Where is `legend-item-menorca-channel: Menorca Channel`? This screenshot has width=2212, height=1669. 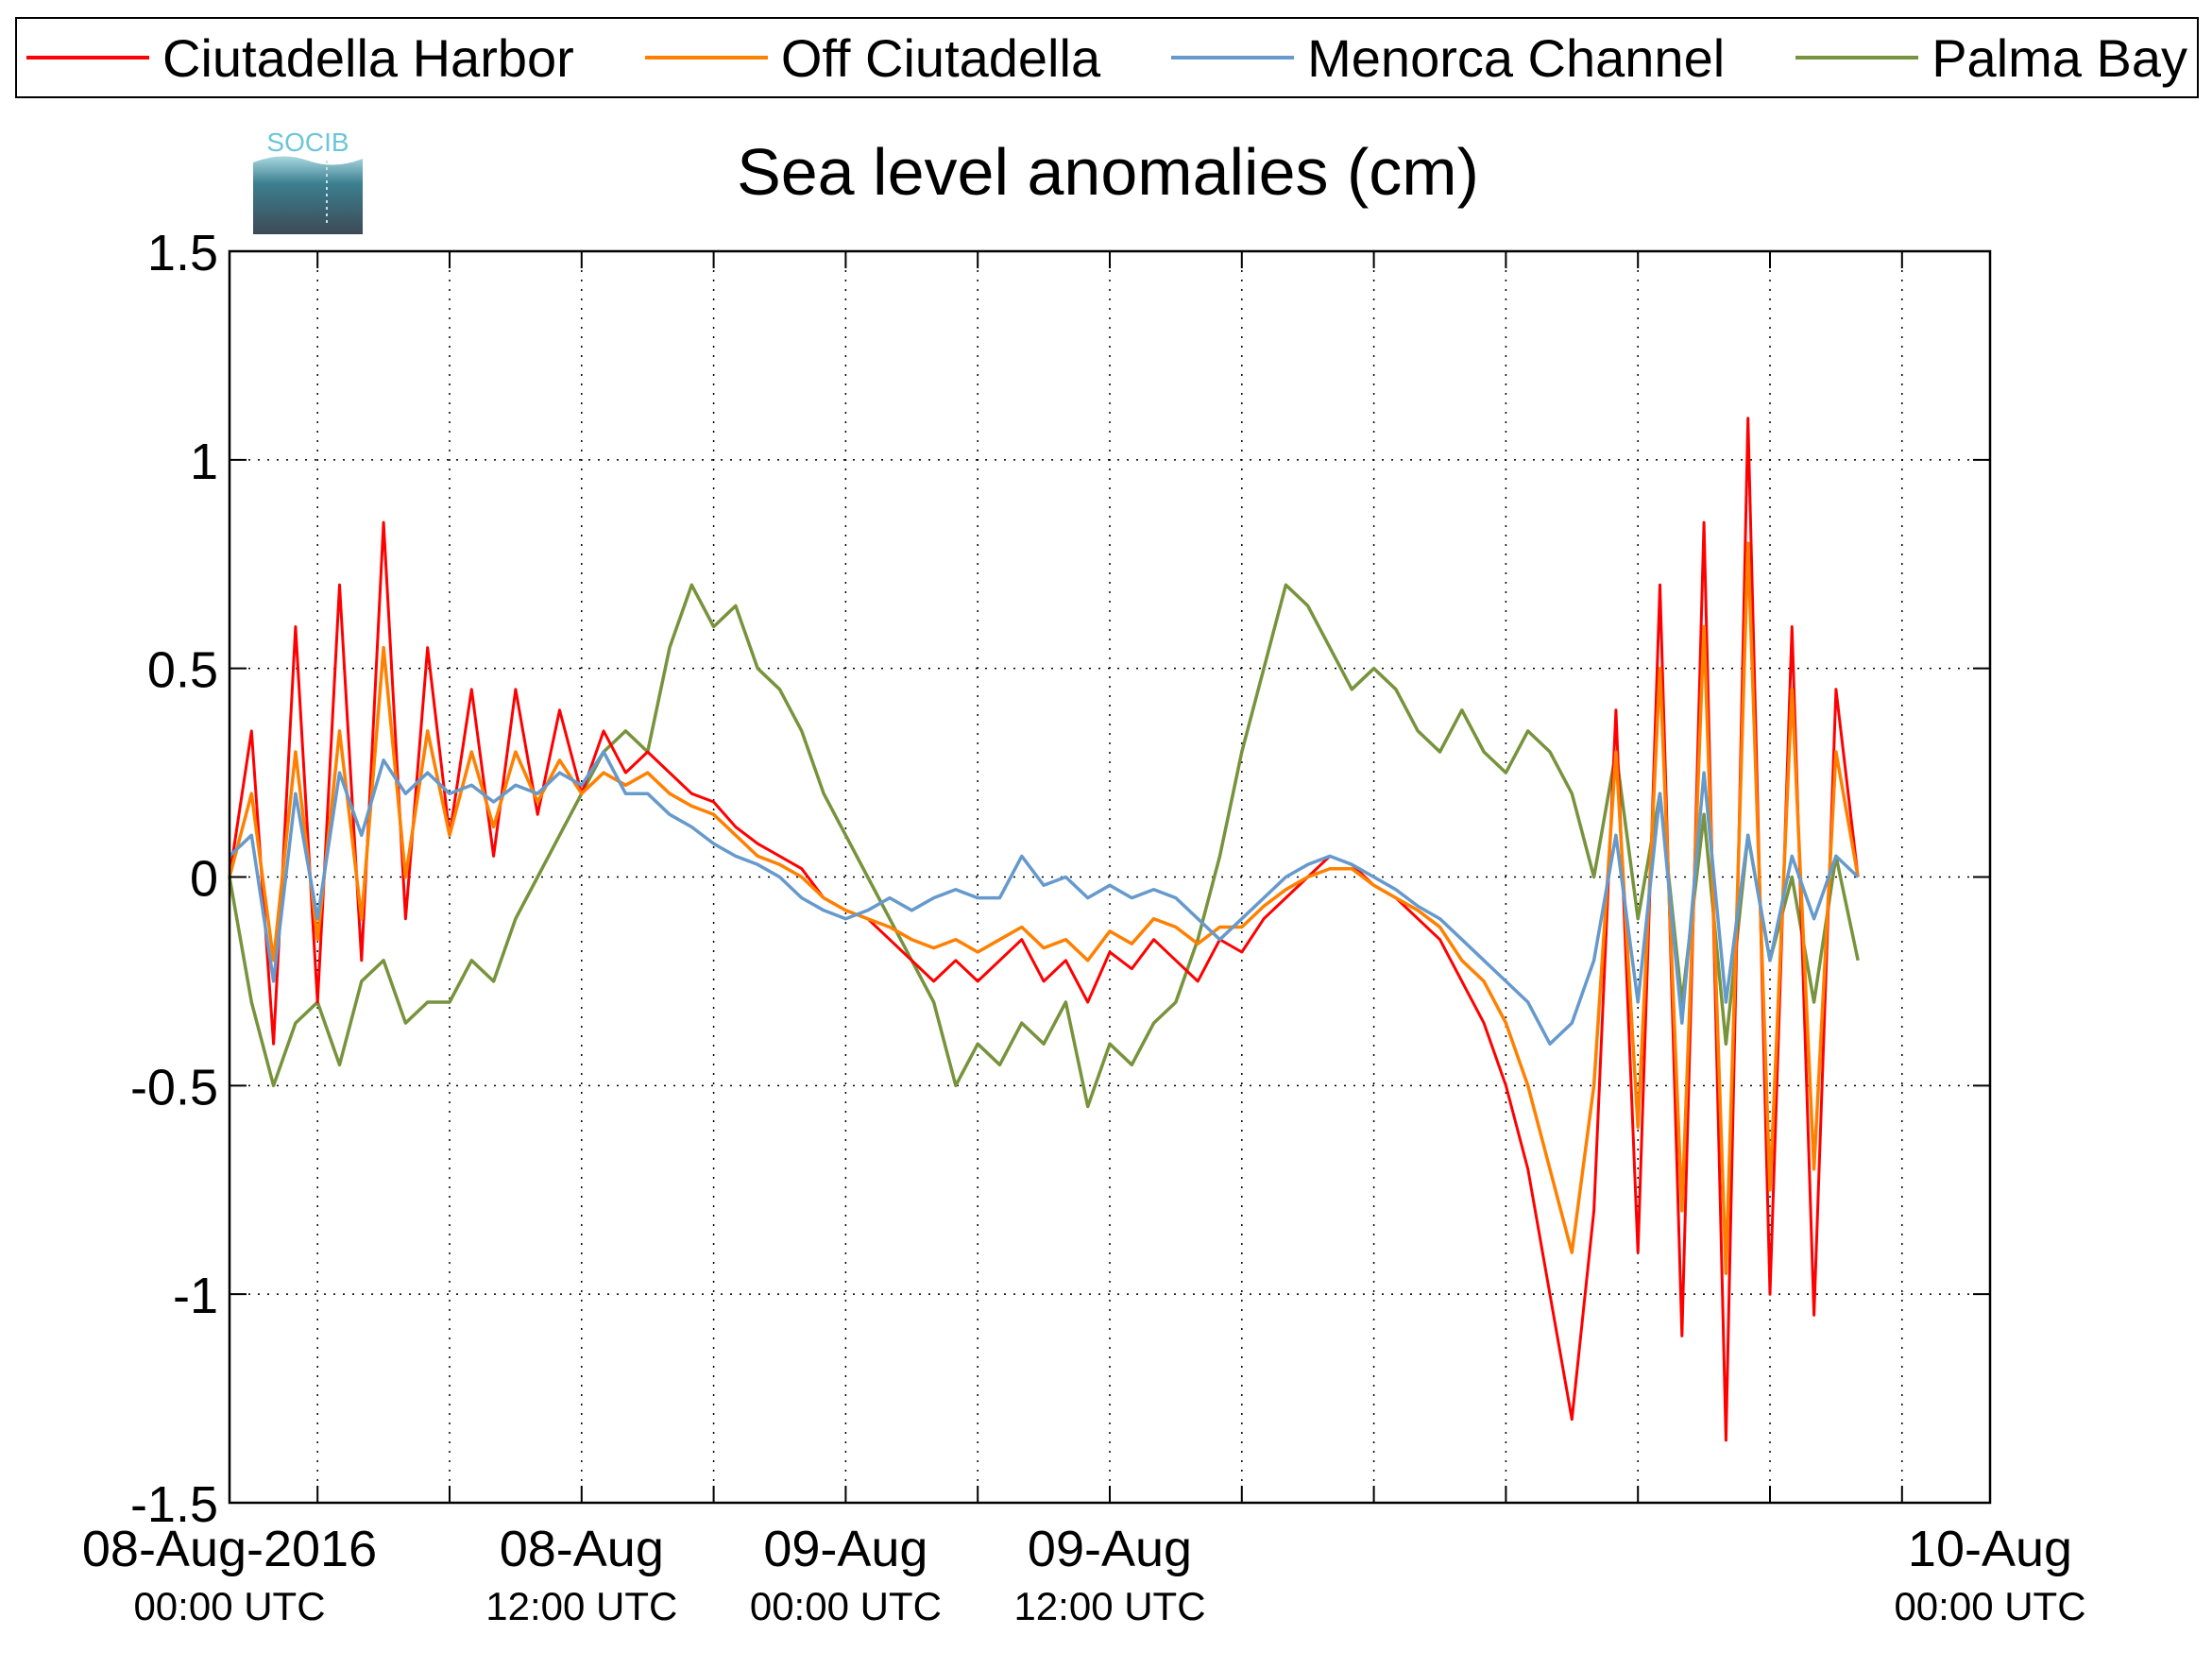 legend-item-menorca-channel: Menorca Channel is located at coordinates (1448, 58).